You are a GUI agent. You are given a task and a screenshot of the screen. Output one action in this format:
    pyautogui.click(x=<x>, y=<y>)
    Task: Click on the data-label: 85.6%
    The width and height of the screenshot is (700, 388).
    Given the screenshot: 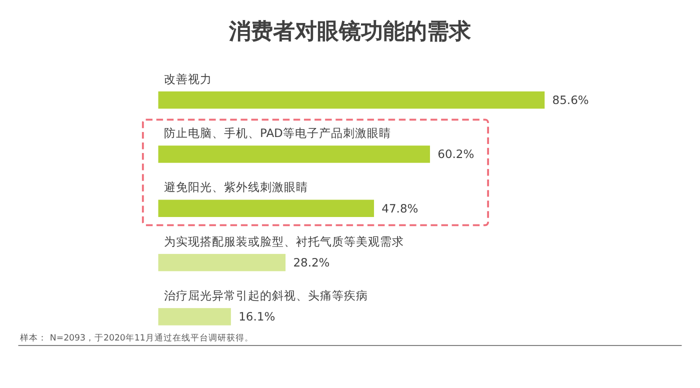 What is the action you would take?
    pyautogui.click(x=570, y=100)
    